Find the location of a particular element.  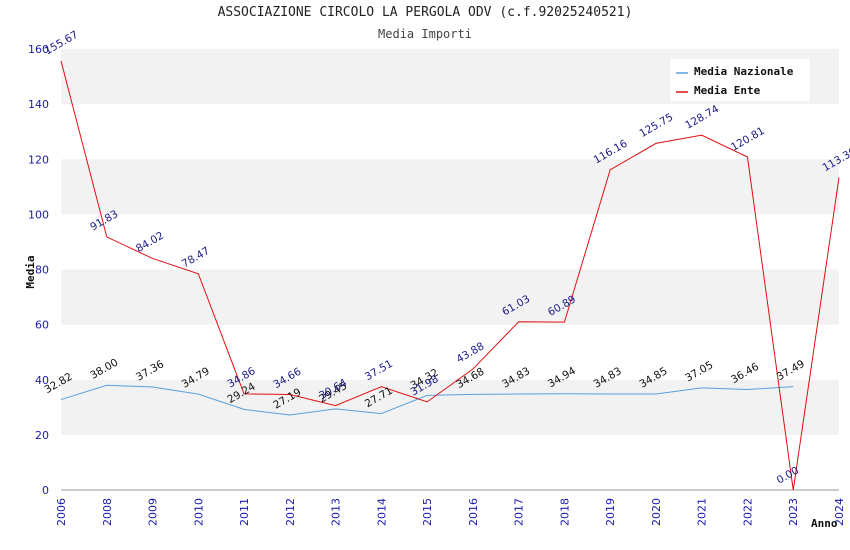

x-tick-label: 2022 is located at coordinates (747, 512).